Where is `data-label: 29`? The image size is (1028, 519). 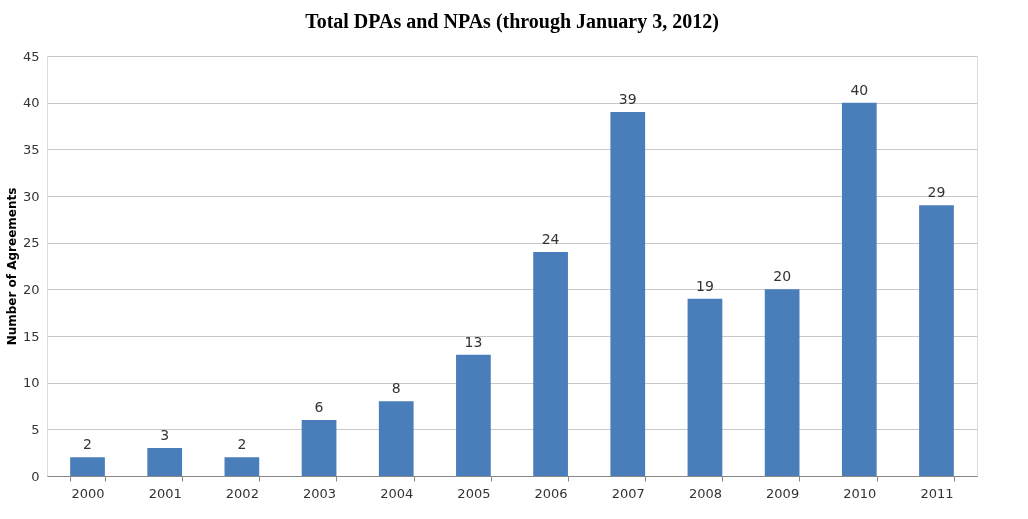
data-label: 29 is located at coordinates (936, 192).